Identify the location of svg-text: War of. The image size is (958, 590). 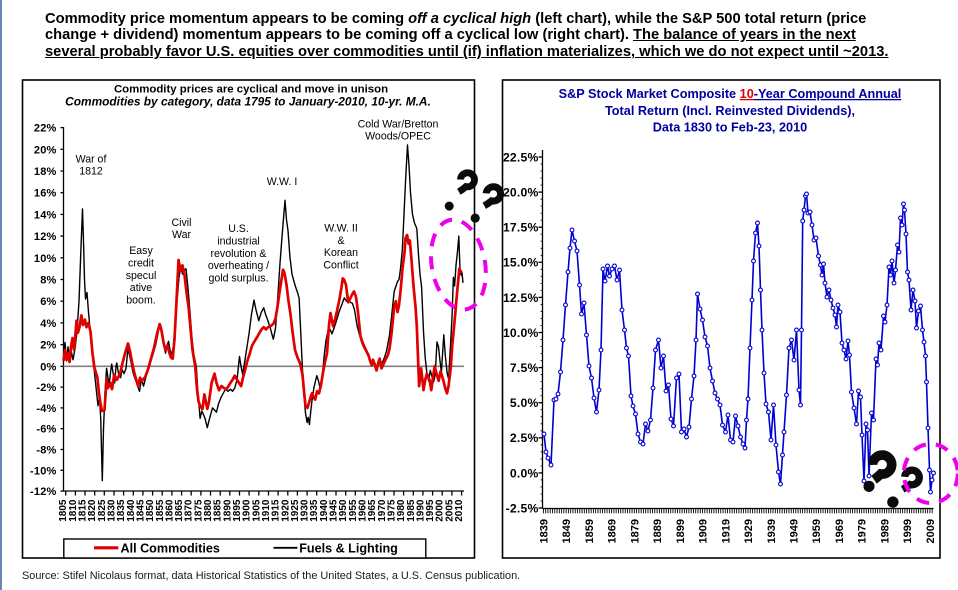
(91, 159).